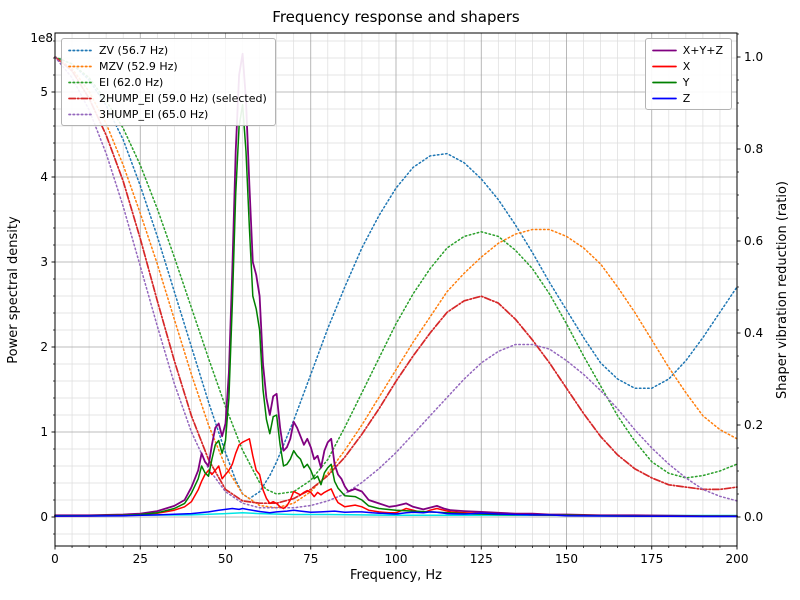  I want to click on x-tick-label: 50, so click(225, 559).